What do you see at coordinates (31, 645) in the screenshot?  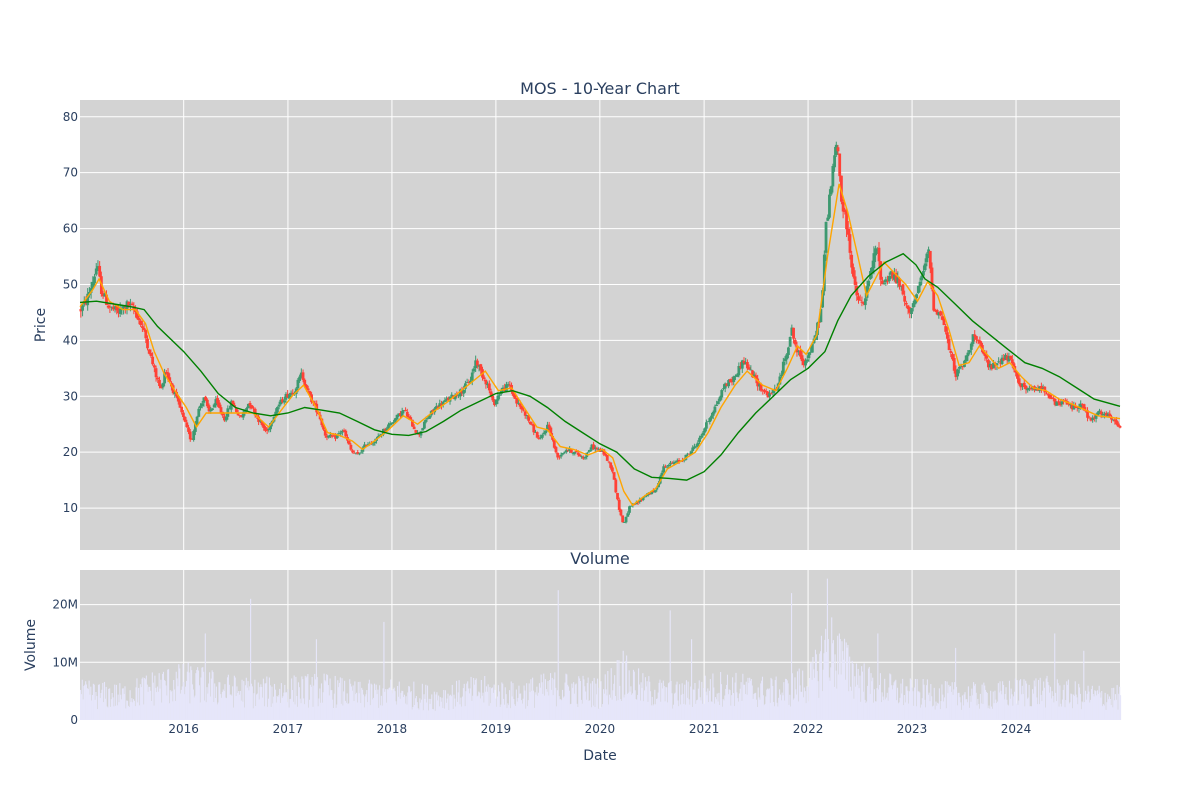 I see `volume-y-axis-label: Volume` at bounding box center [31, 645].